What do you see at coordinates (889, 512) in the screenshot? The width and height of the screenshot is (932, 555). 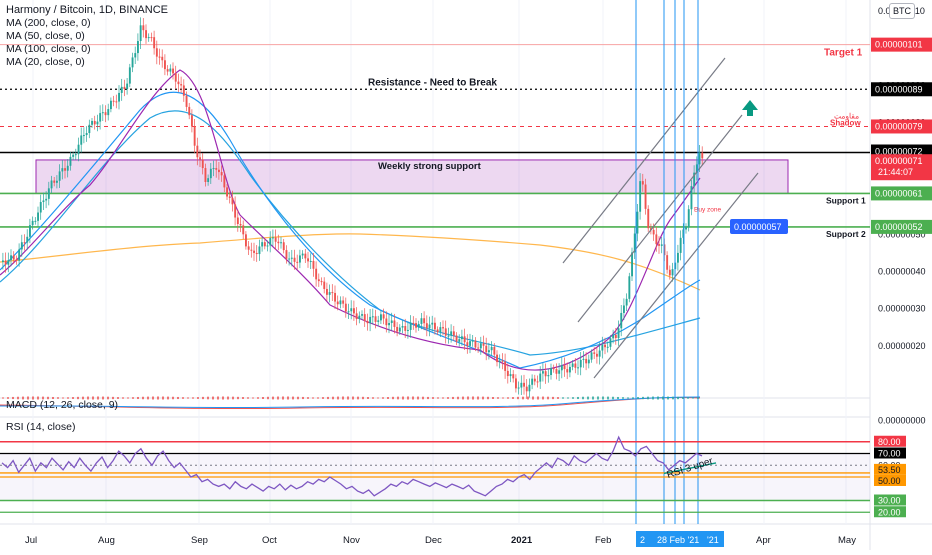 I see `rsi-tag-text-6: 20.00` at bounding box center [889, 512].